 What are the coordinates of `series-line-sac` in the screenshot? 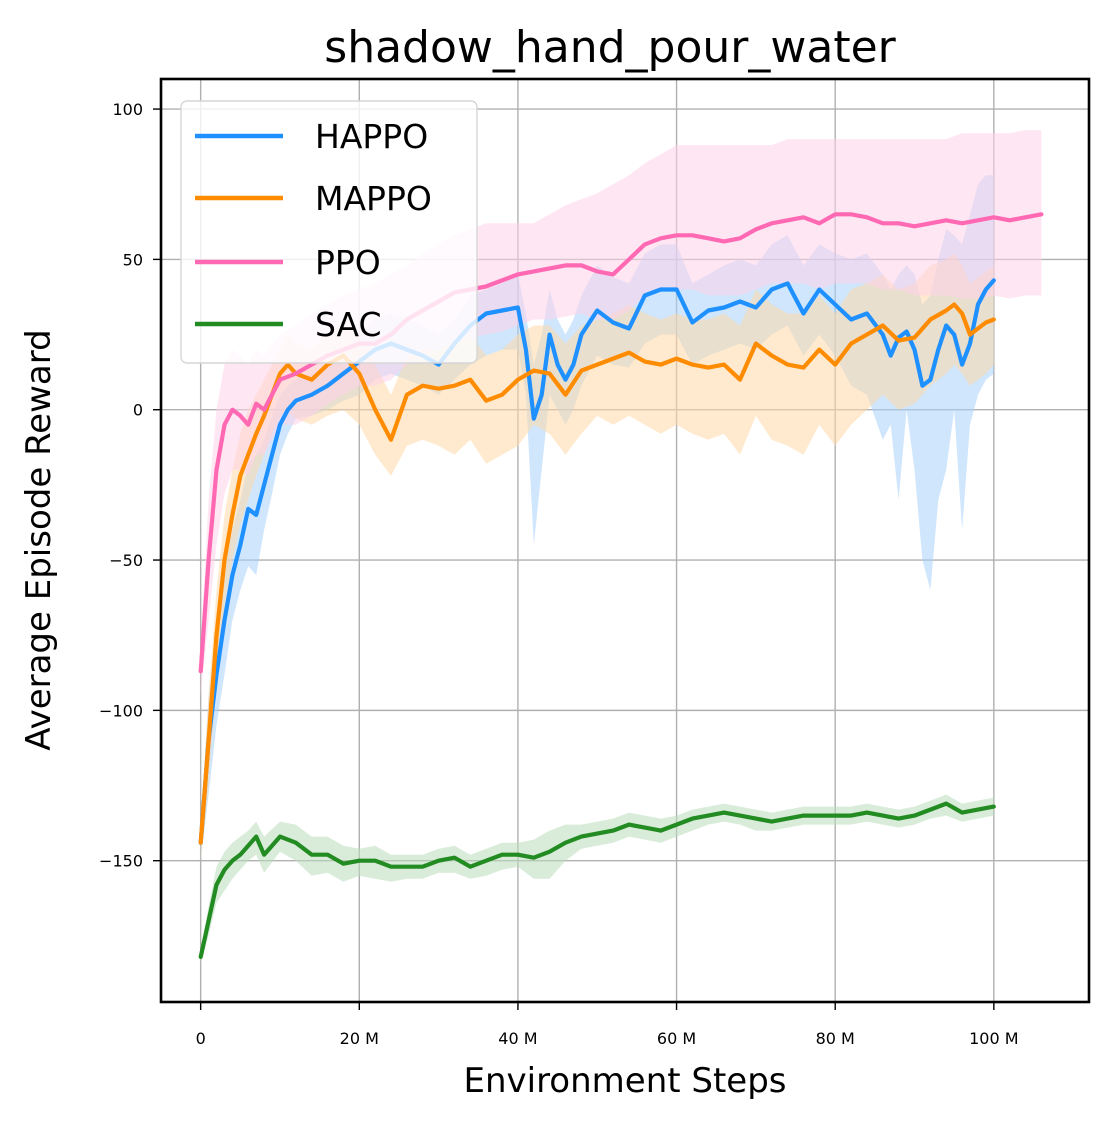 It's located at (597, 880).